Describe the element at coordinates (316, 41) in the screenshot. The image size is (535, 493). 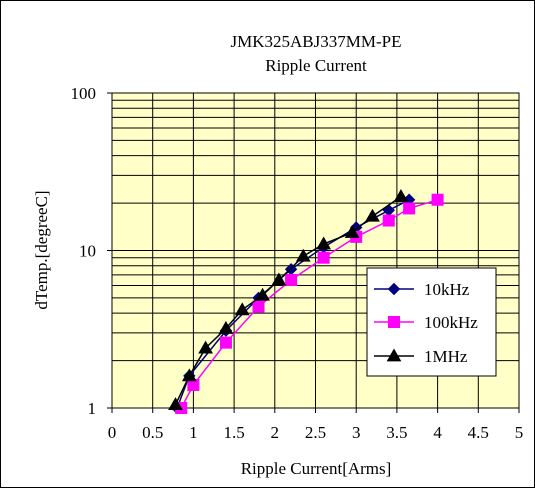
I see `chart-title: JMK325ABJ337MM-PE` at that location.